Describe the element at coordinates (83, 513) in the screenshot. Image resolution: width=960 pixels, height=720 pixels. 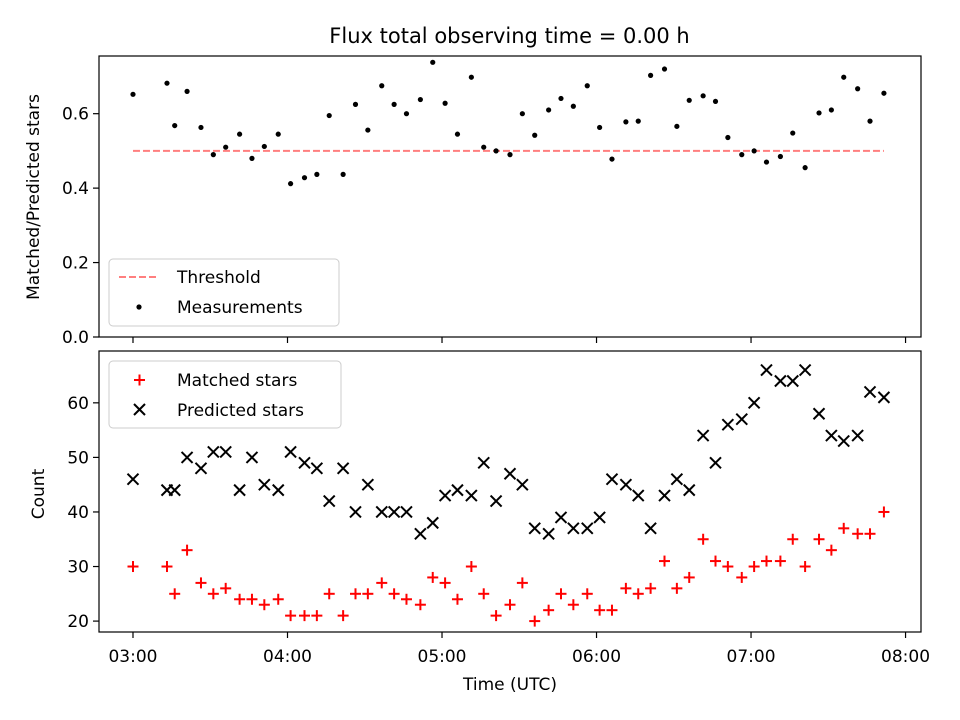
I see `count-y-ticks: 20 30 40 50 60` at that location.